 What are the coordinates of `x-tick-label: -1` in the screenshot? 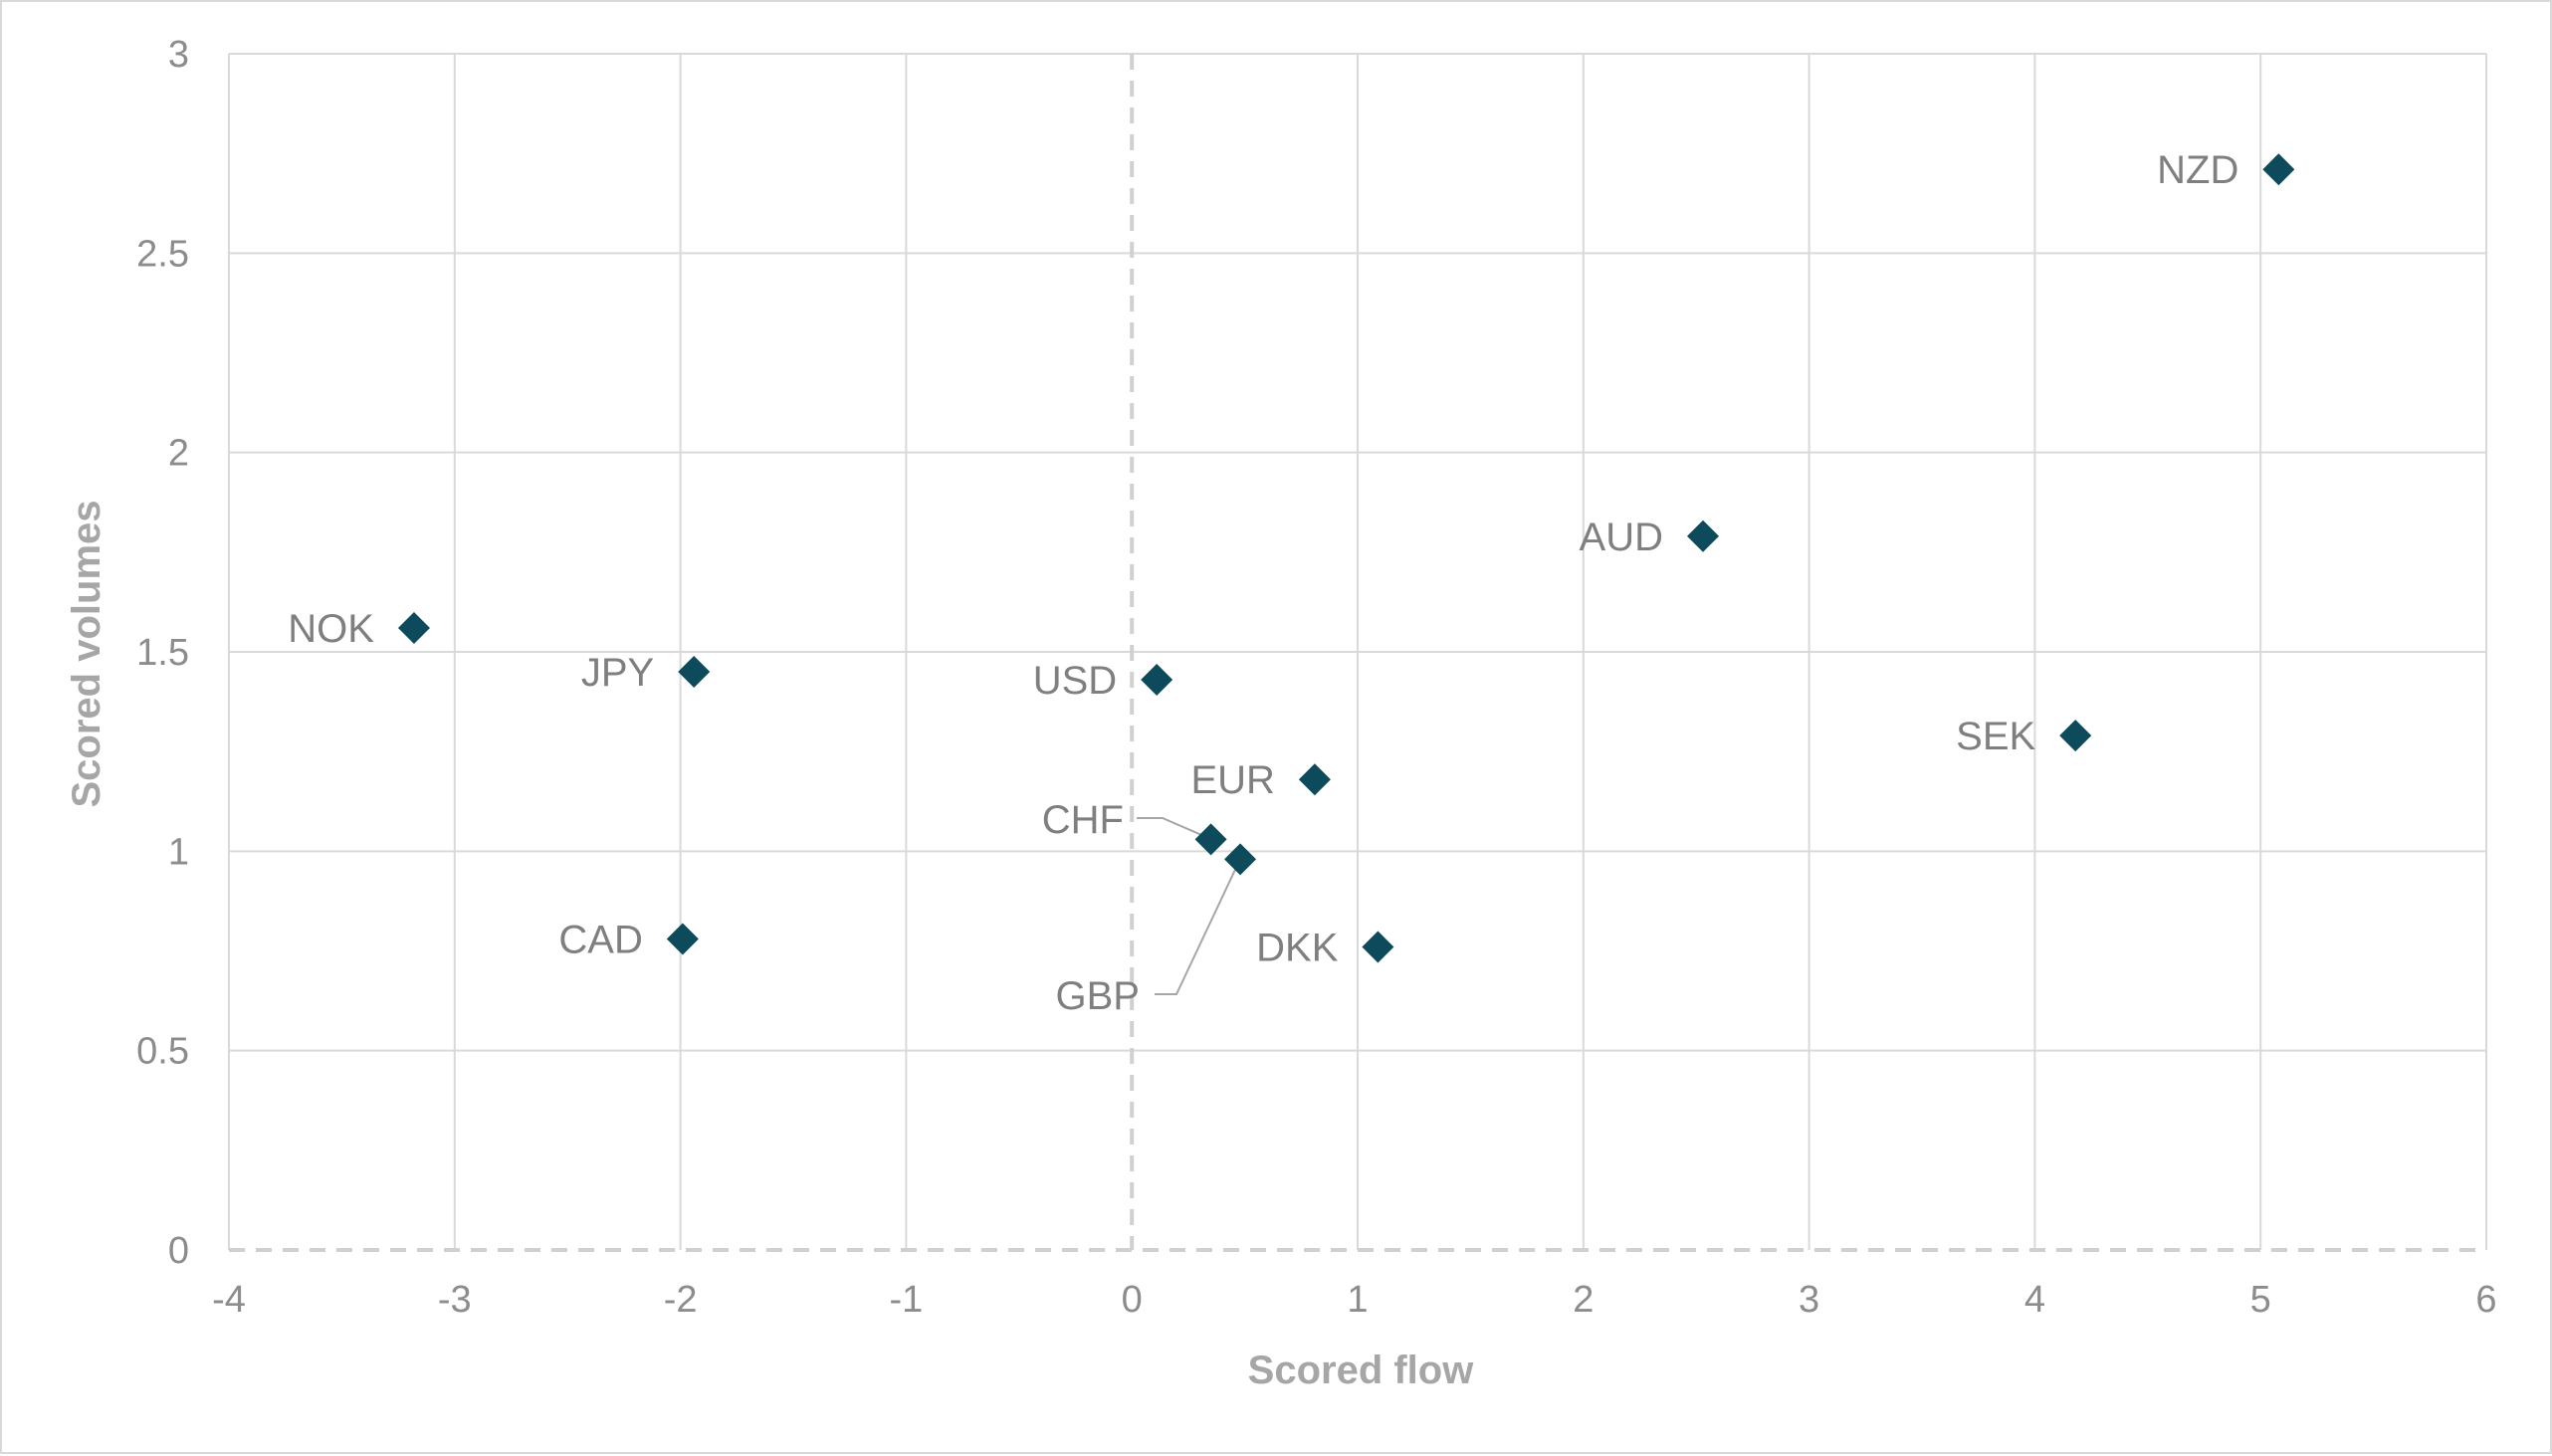 It's located at (907, 1300).